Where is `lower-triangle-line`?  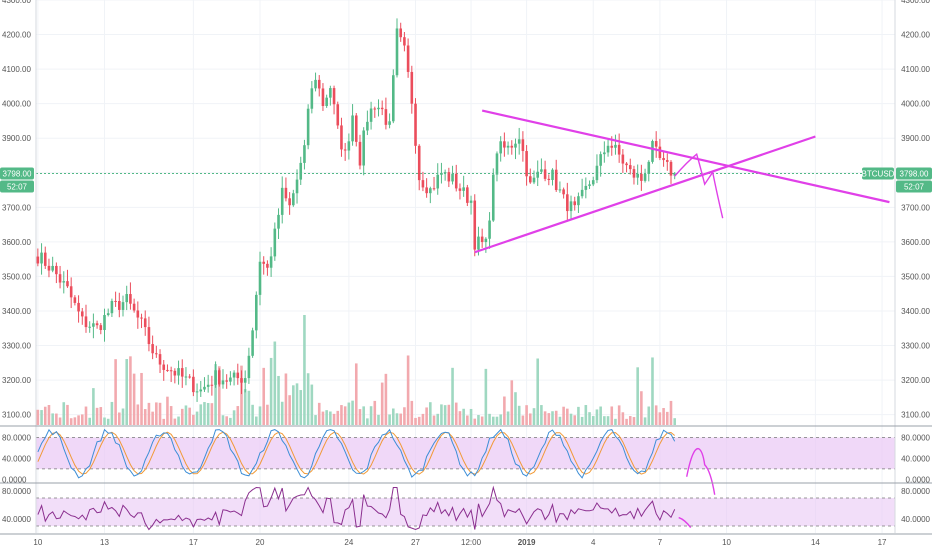
lower-triangle-line is located at coordinates (645, 194).